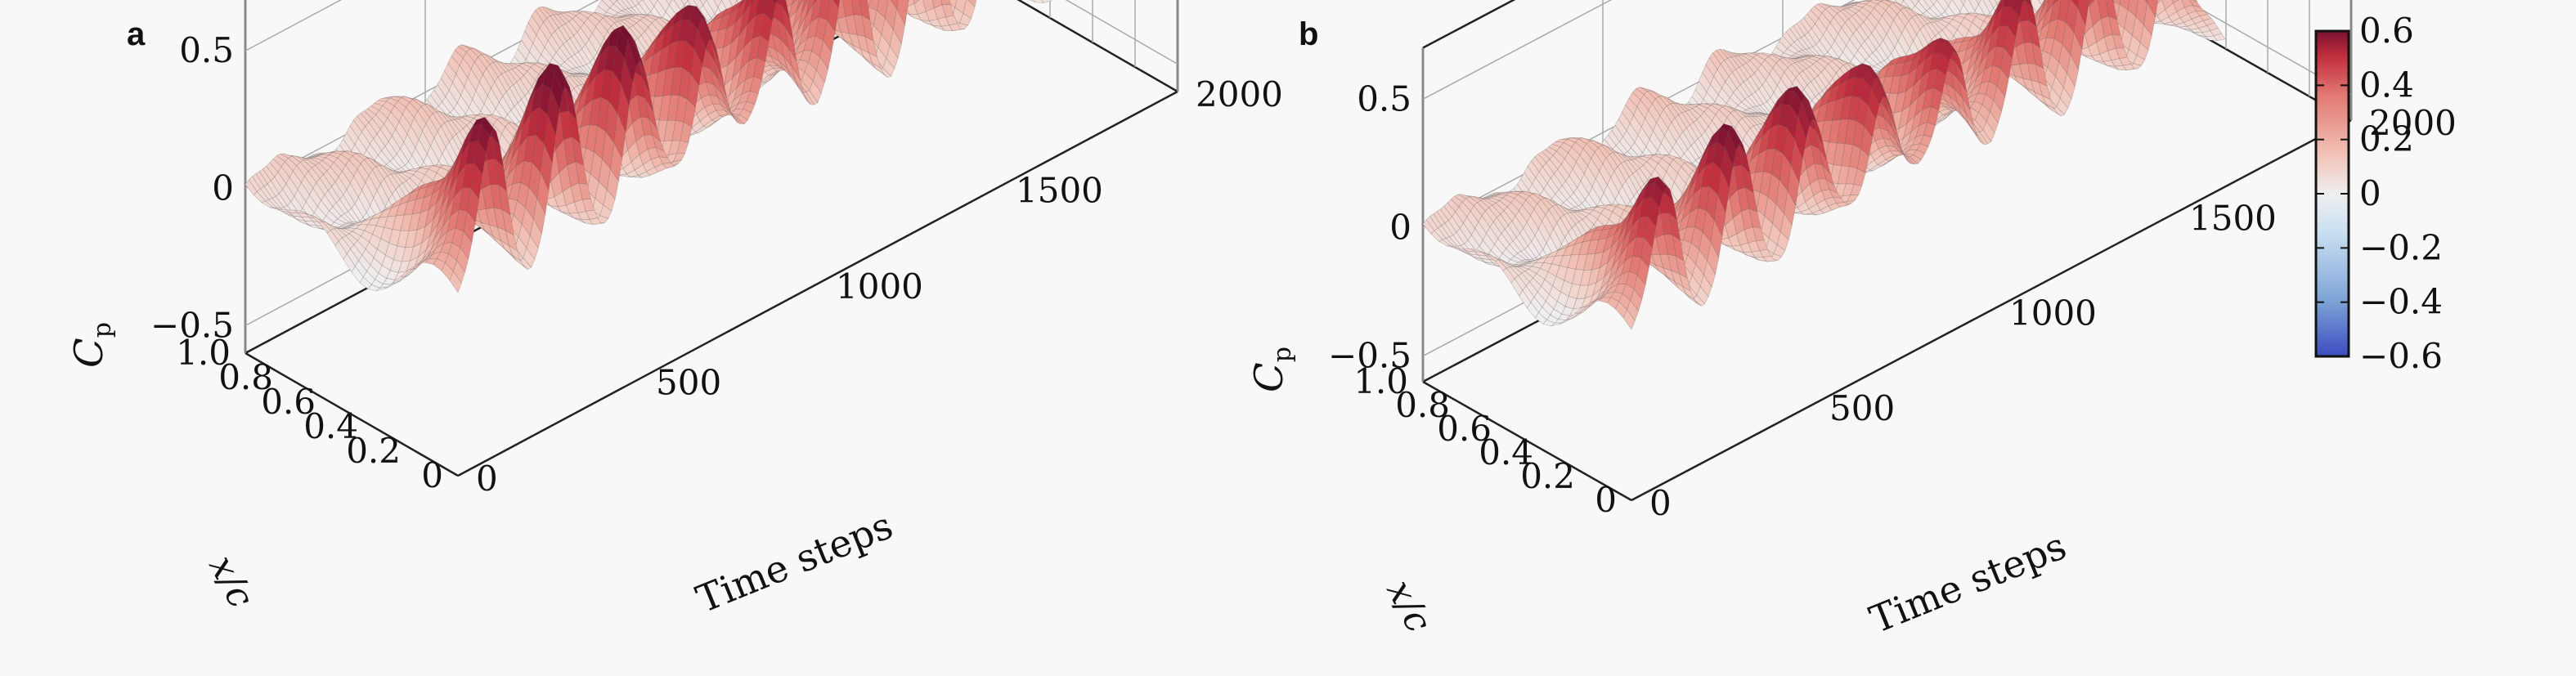 The height and width of the screenshot is (676, 2576). I want to click on y-axis-label-a: Time steps, so click(794, 562).